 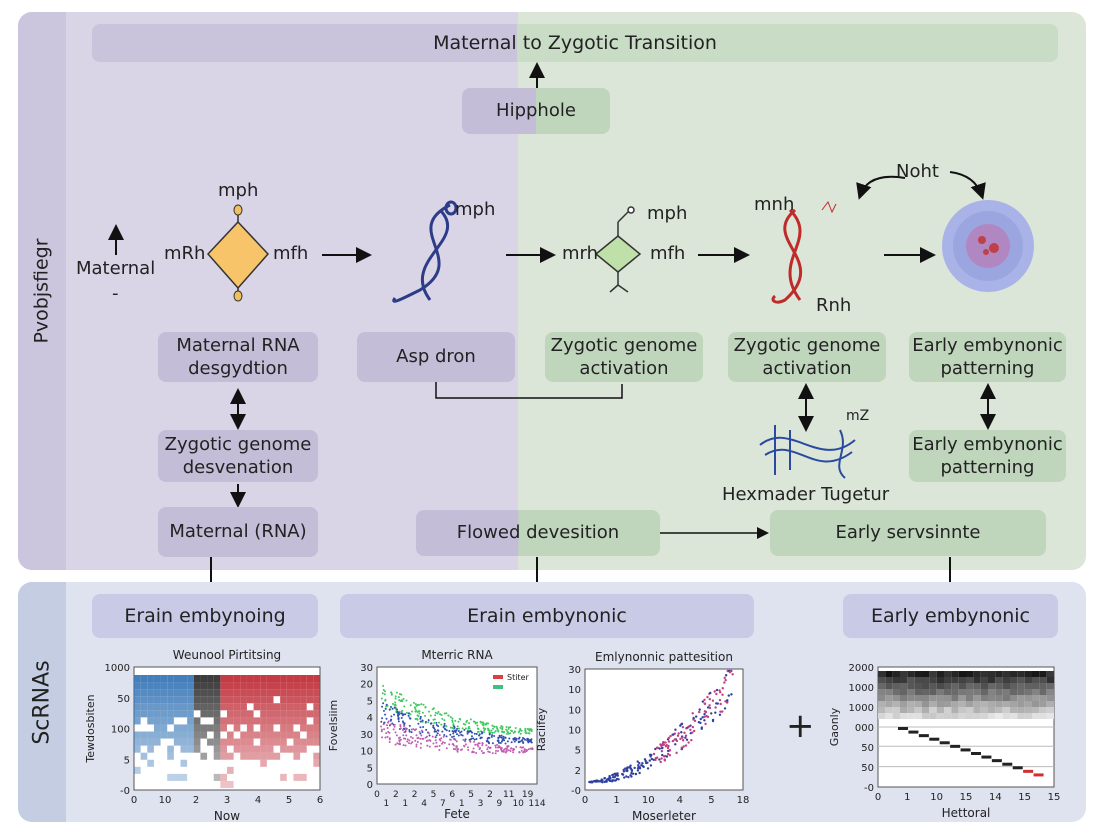 What do you see at coordinates (116, 268) in the screenshot?
I see `maternal-label: Maternal` at bounding box center [116, 268].